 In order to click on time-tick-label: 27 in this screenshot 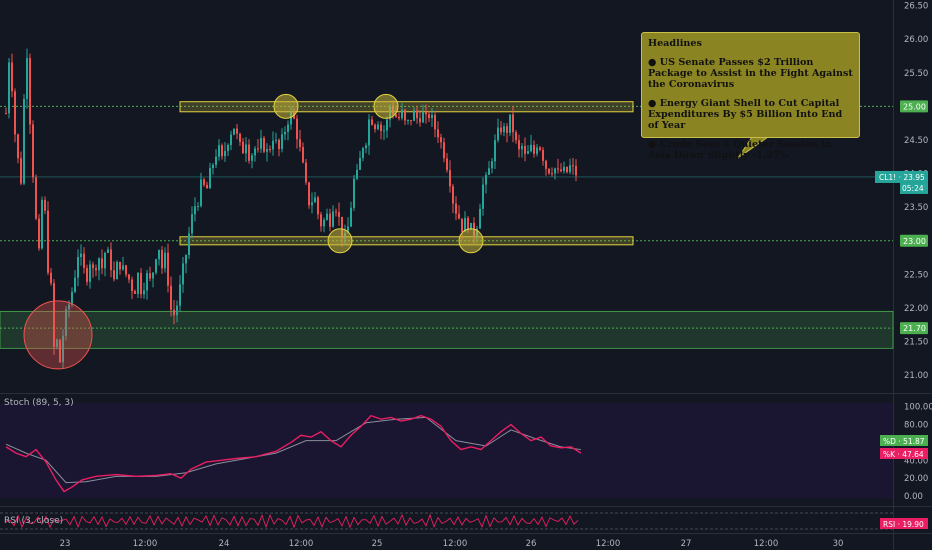, I will do `click(686, 544)`.